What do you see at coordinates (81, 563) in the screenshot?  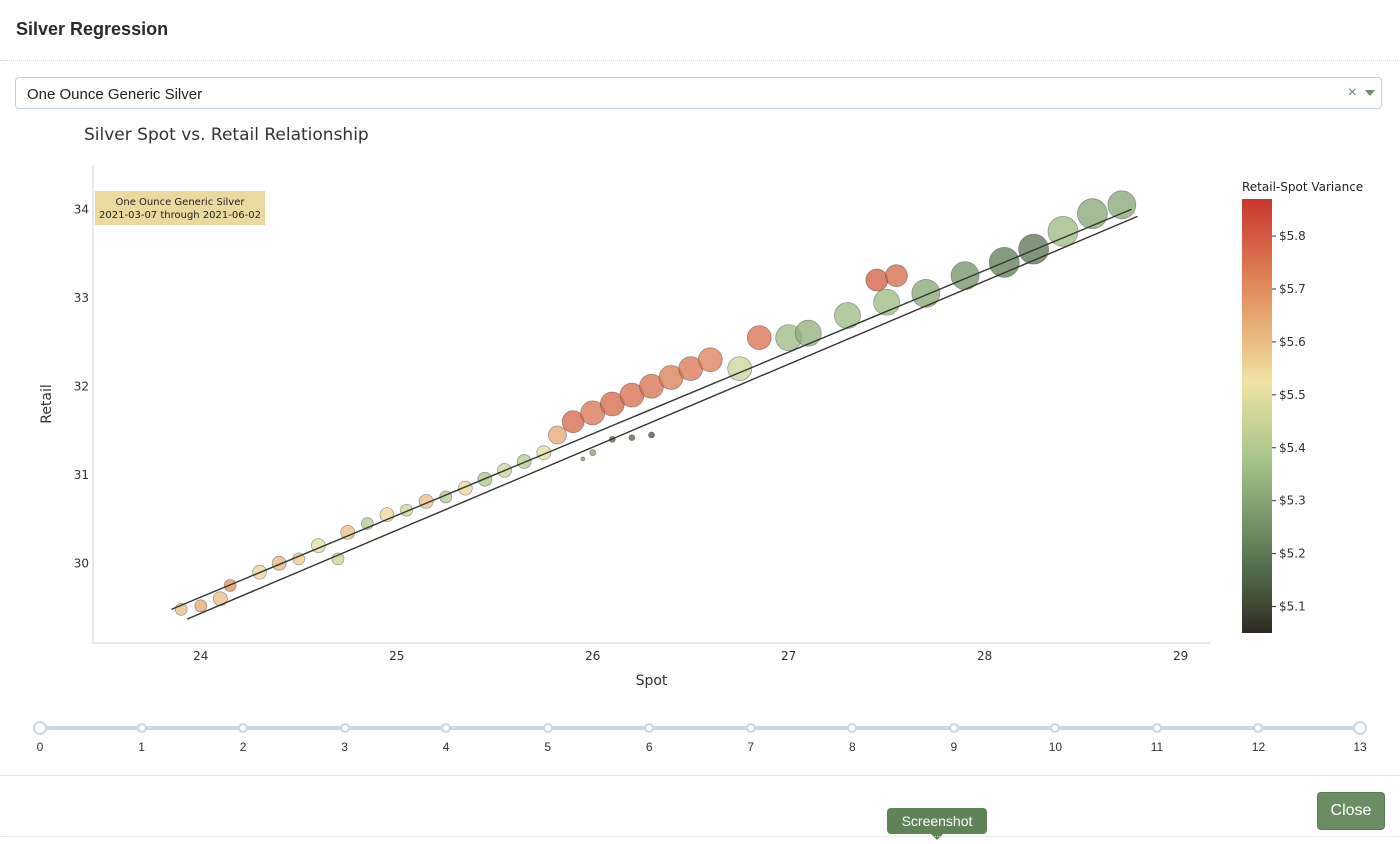 I see `y-tick-label: 30` at bounding box center [81, 563].